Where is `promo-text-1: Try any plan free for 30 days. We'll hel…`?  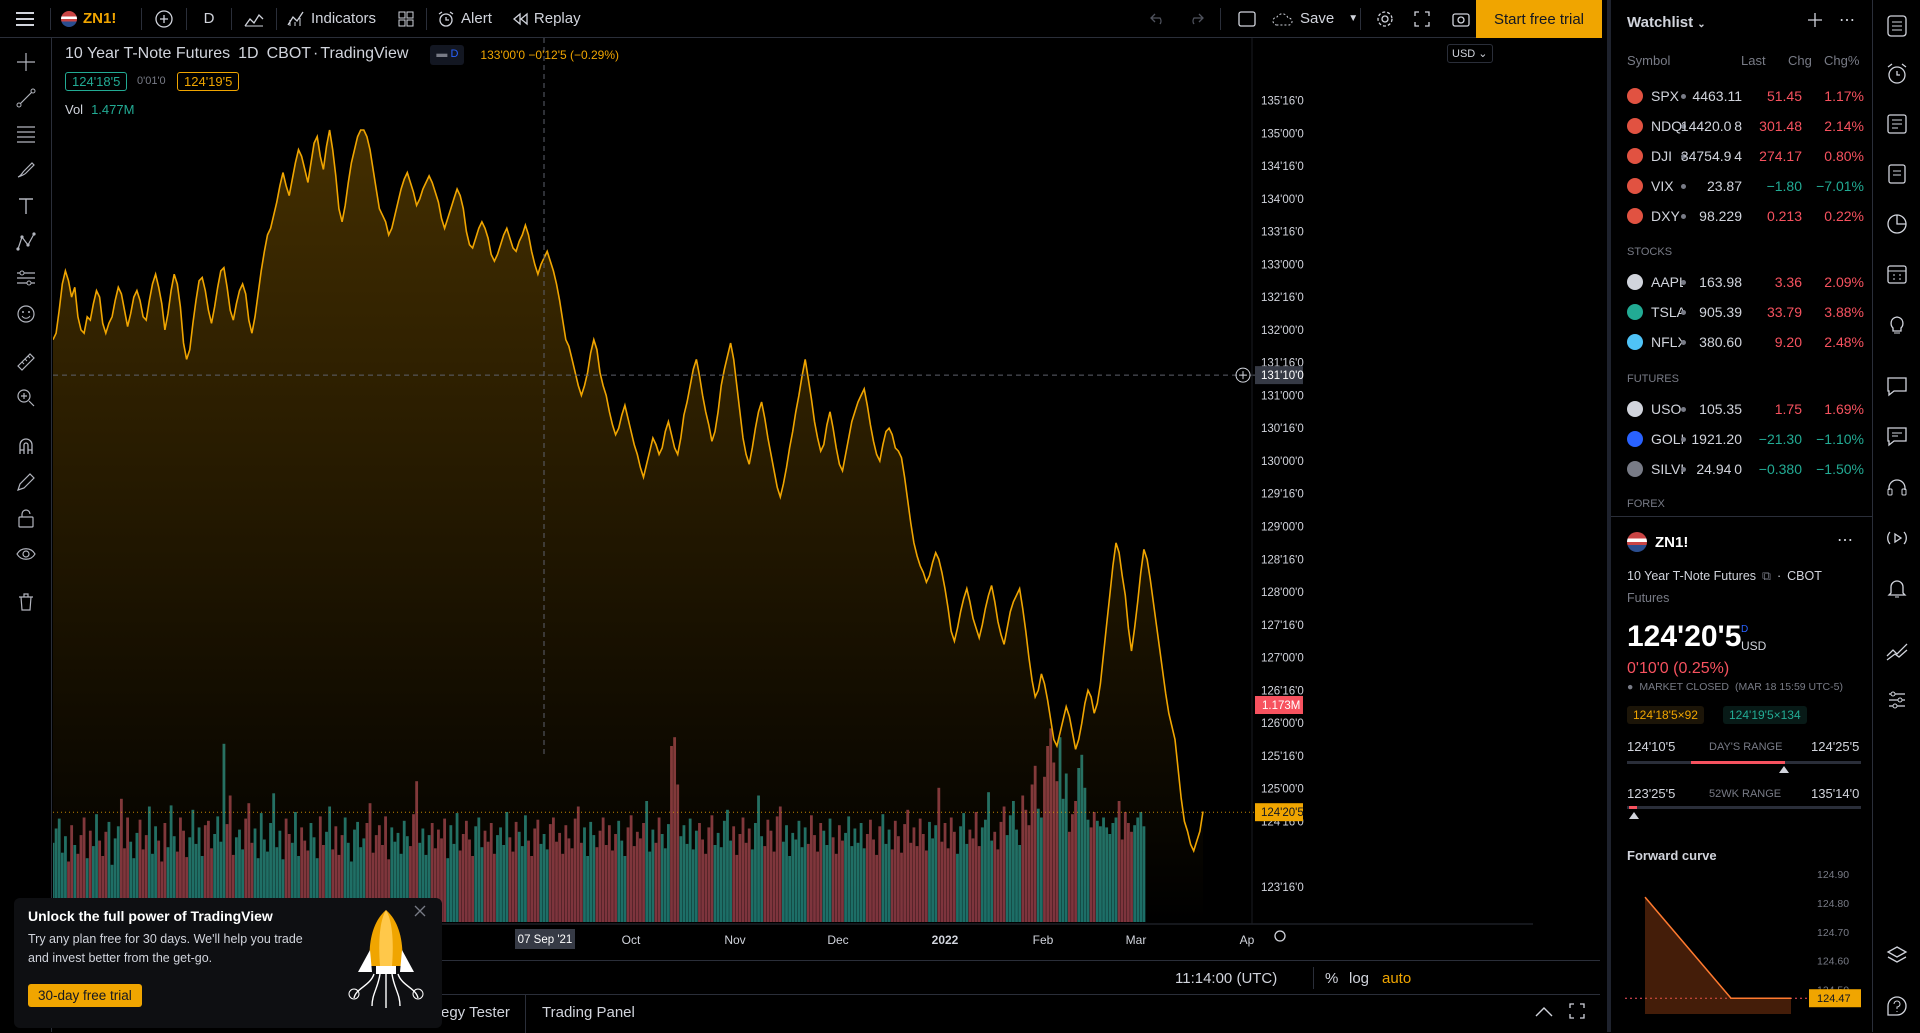 promo-text-1: Try any plan free for 30 days. We'll hel… is located at coordinates (165, 939).